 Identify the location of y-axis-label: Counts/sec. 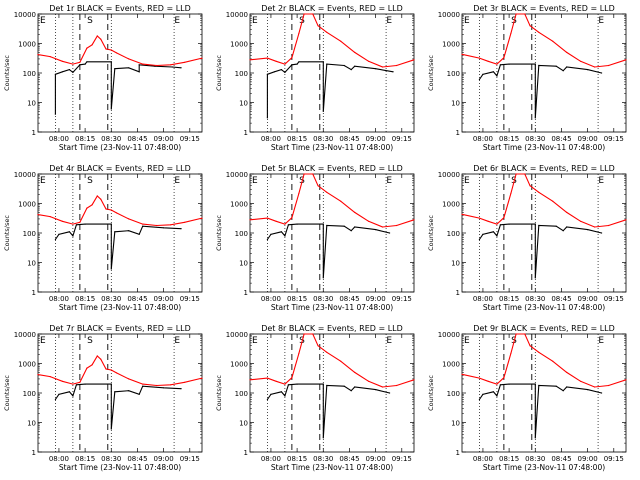
(219, 393).